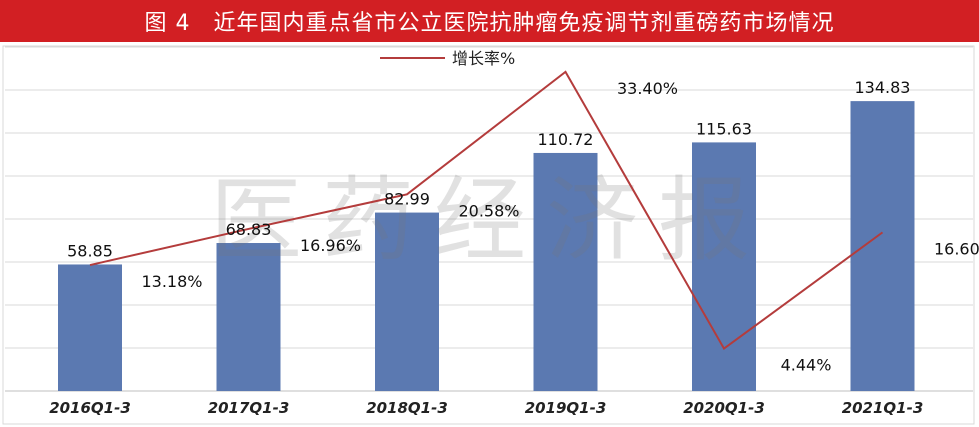 The image size is (979, 427). What do you see at coordinates (483, 58) in the screenshot?
I see `legend-label: 增长率%` at bounding box center [483, 58].